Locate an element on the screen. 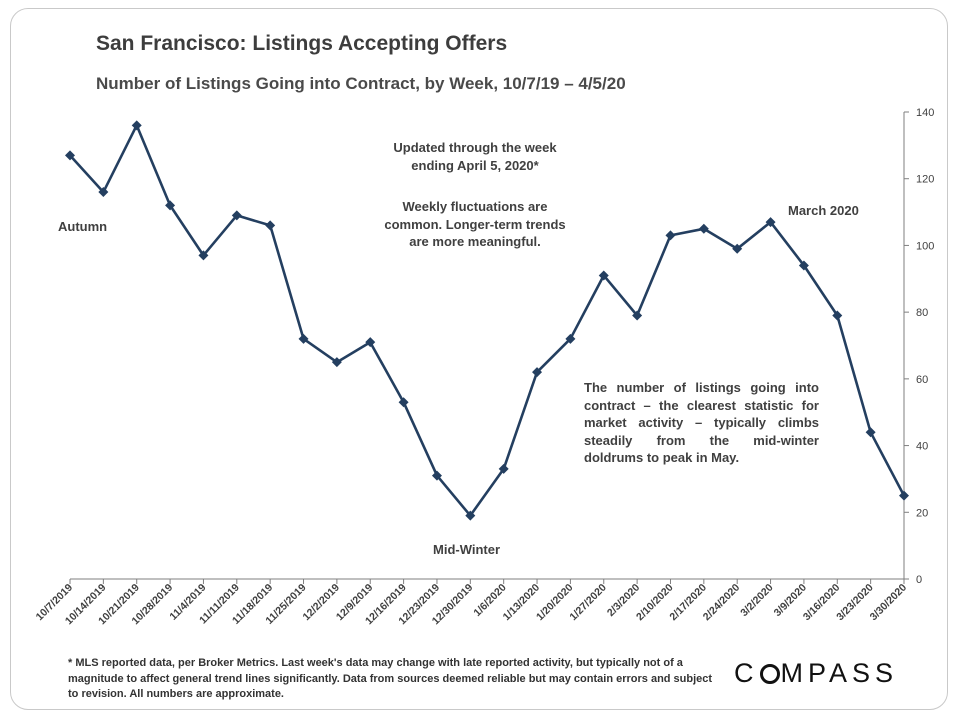 The height and width of the screenshot is (720, 960). mid-winter-label: Mid-Winter is located at coordinates (467, 549).